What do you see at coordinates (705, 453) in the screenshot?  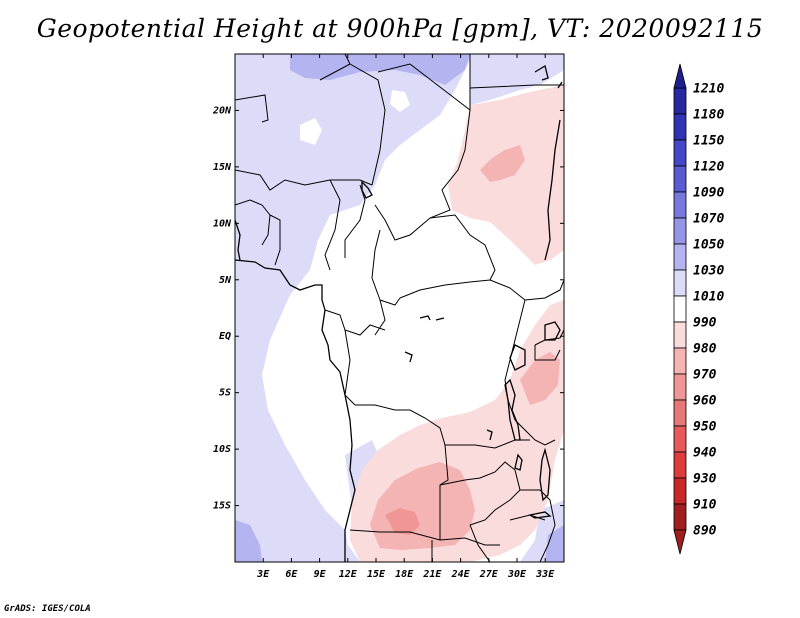 I see `colorbar-label: 940` at bounding box center [705, 453].